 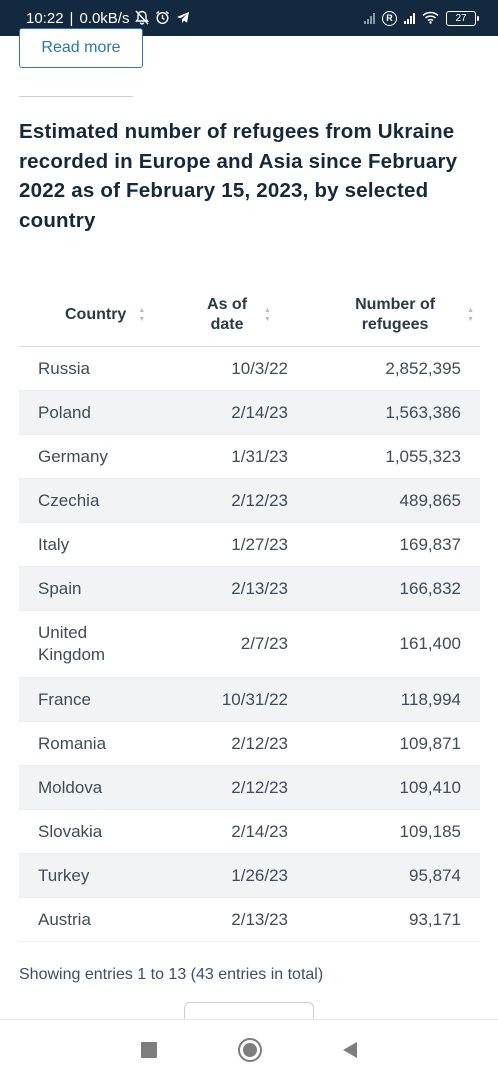 I want to click on table-row: Italy 1/27/23 169,837, so click(x=249, y=545).